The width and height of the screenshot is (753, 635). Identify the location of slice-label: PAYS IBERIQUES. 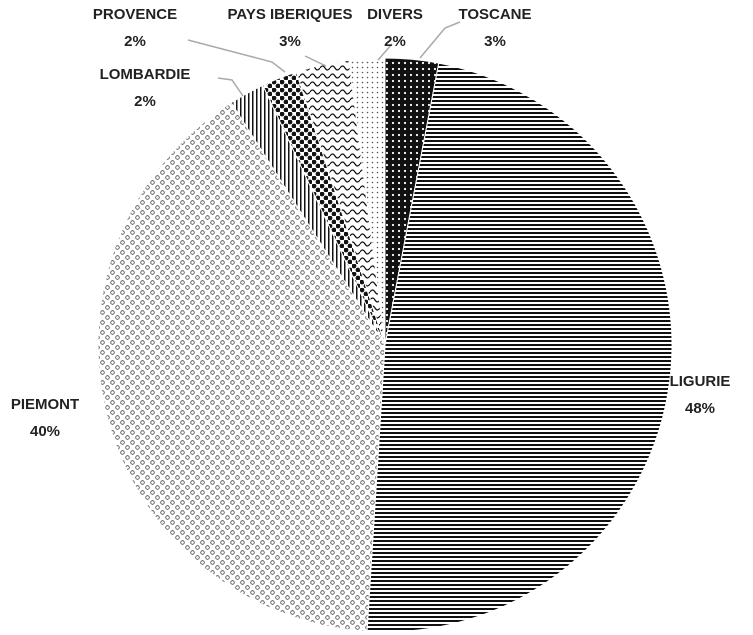
(289, 14).